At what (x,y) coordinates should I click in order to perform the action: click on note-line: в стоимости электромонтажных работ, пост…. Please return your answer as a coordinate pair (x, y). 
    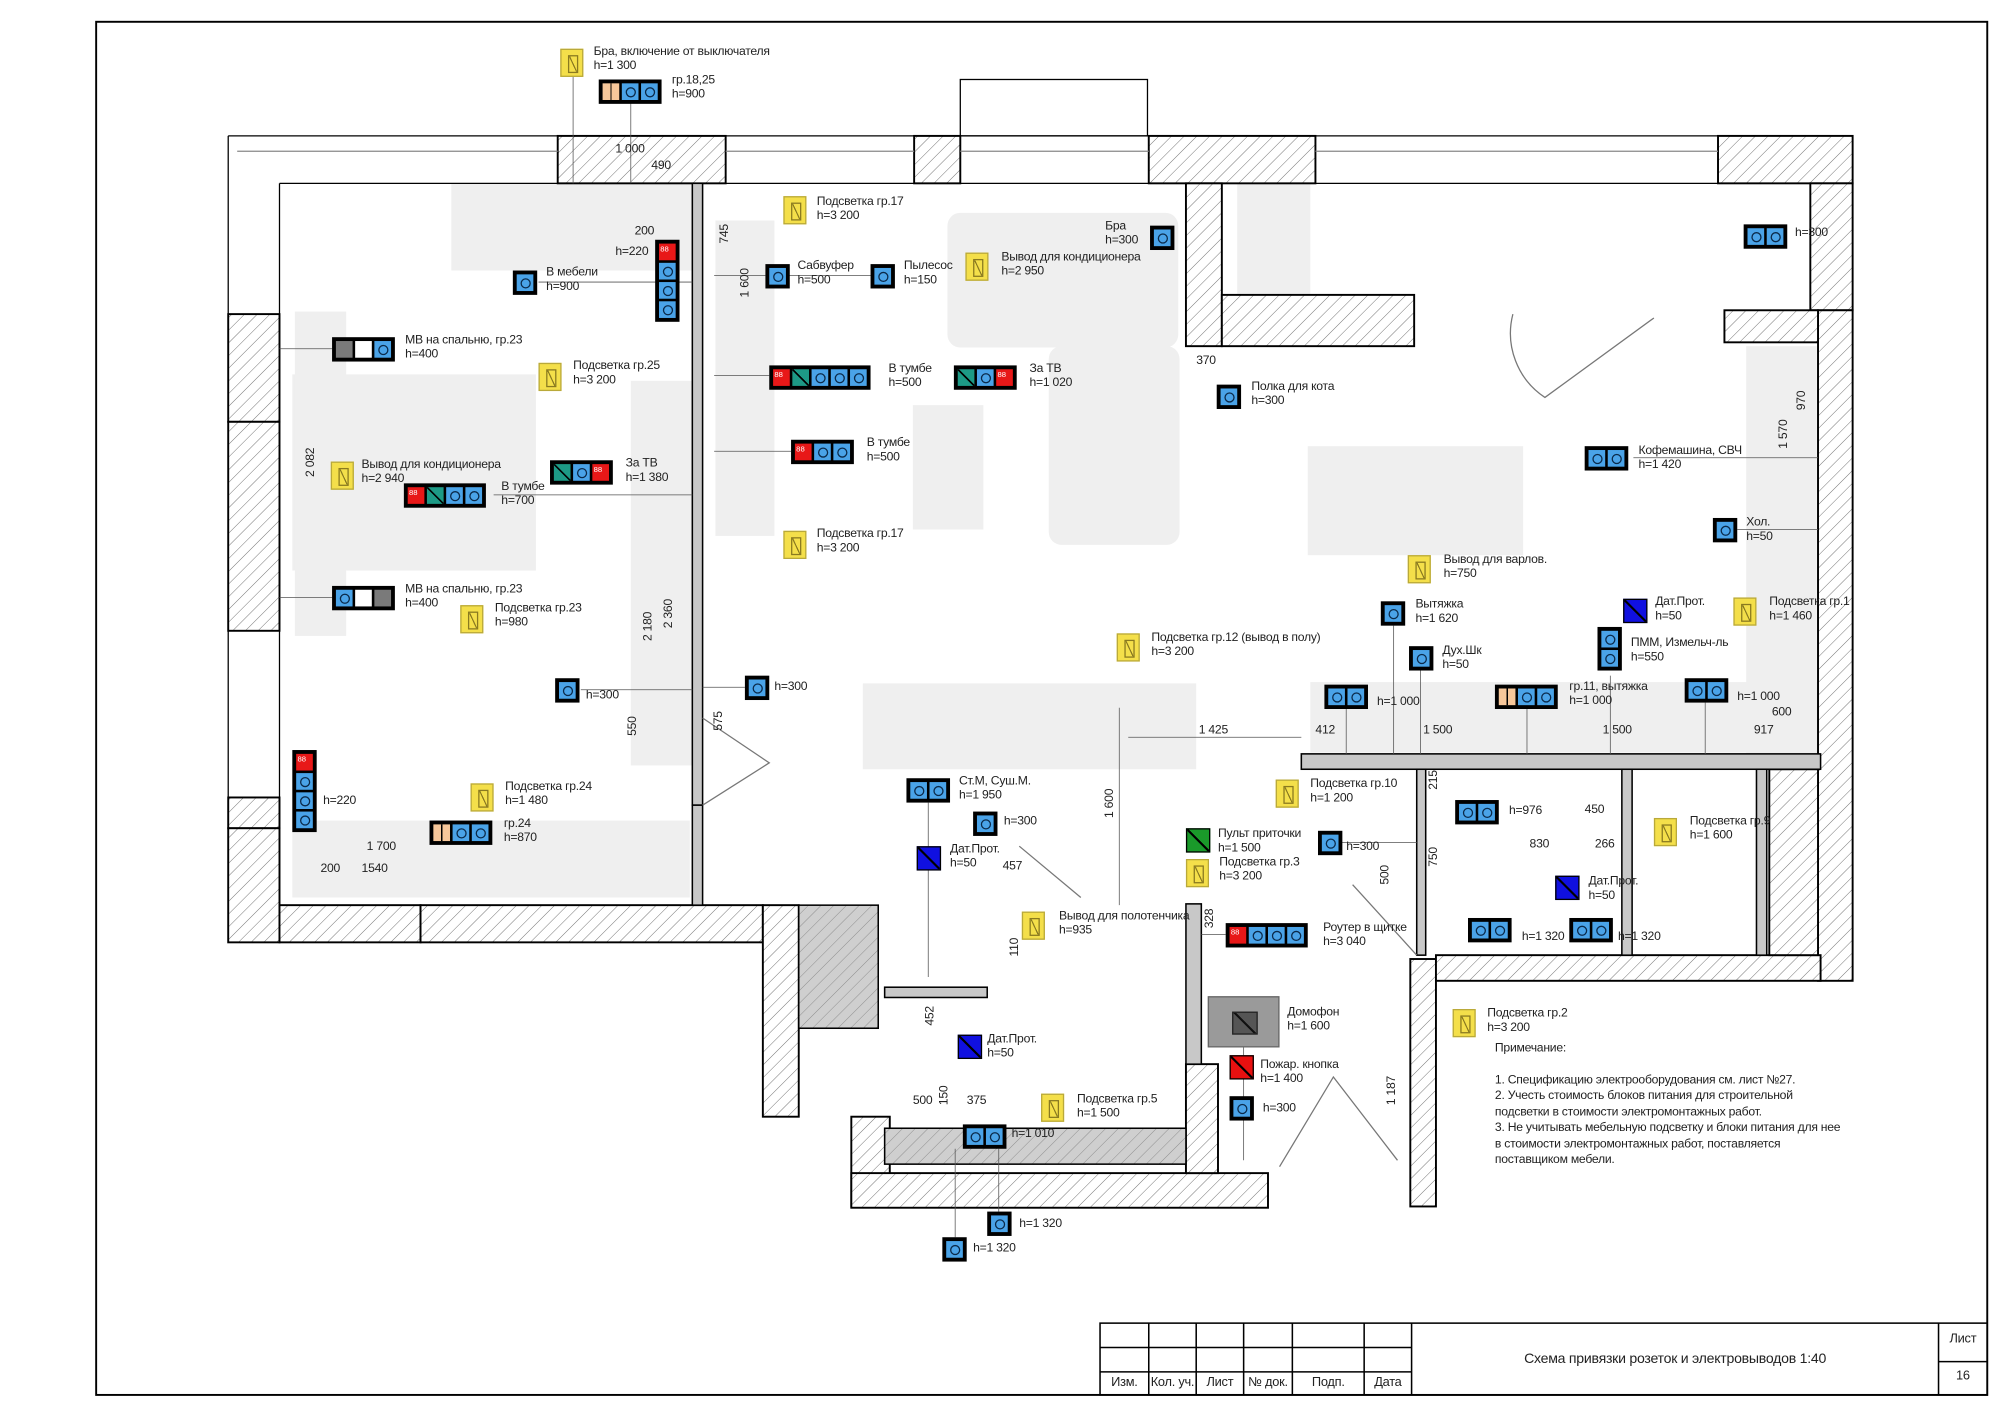
    Looking at the image, I should click on (1637, 1143).